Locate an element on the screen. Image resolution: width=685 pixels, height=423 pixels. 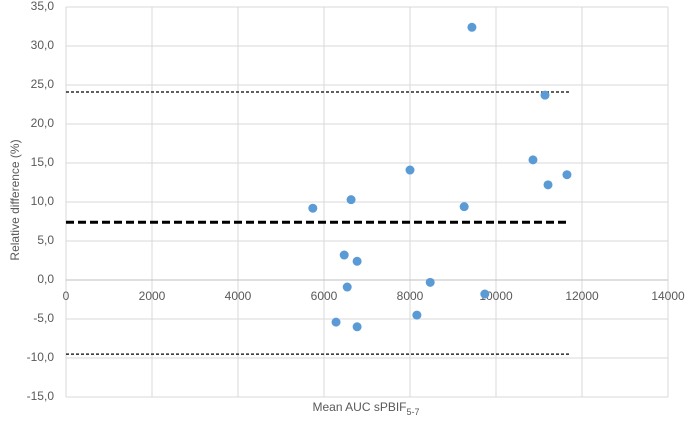
y-tick-label: -15,0 is located at coordinates (41, 396).